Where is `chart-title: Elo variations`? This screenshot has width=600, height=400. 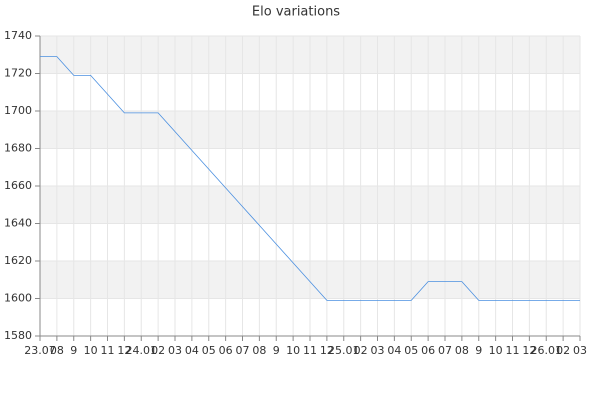 chart-title: Elo variations is located at coordinates (296, 12).